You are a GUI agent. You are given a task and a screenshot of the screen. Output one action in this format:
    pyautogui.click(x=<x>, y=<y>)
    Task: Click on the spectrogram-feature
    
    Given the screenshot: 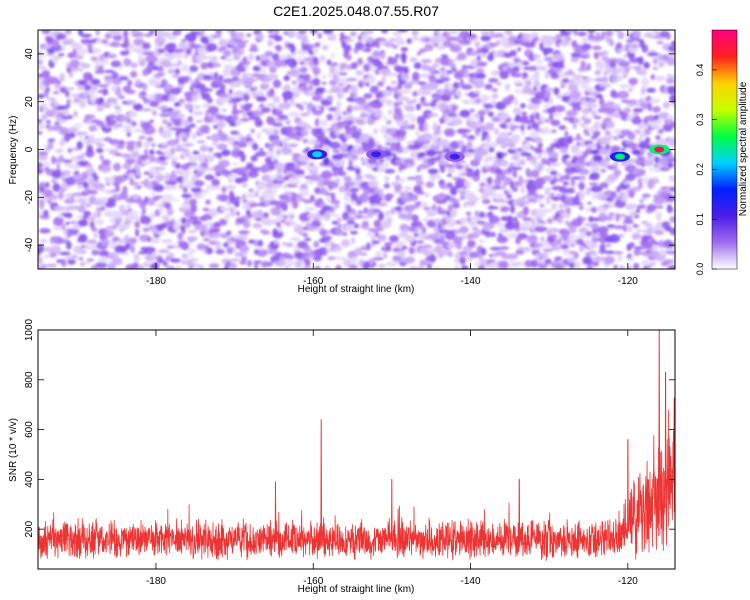 What is the action you would take?
    pyautogui.click(x=376, y=154)
    